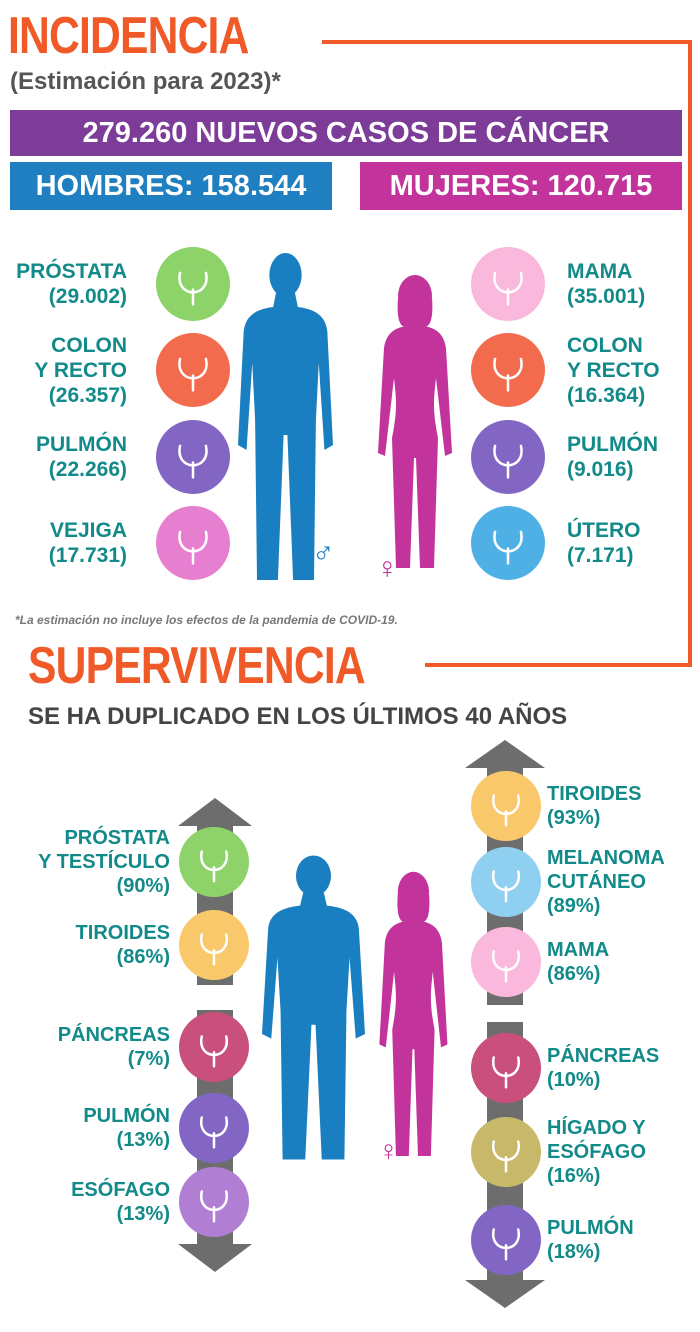 The image size is (700, 1332). Describe the element at coordinates (387, 568) in the screenshot. I see `female-symbol: ♀` at that location.